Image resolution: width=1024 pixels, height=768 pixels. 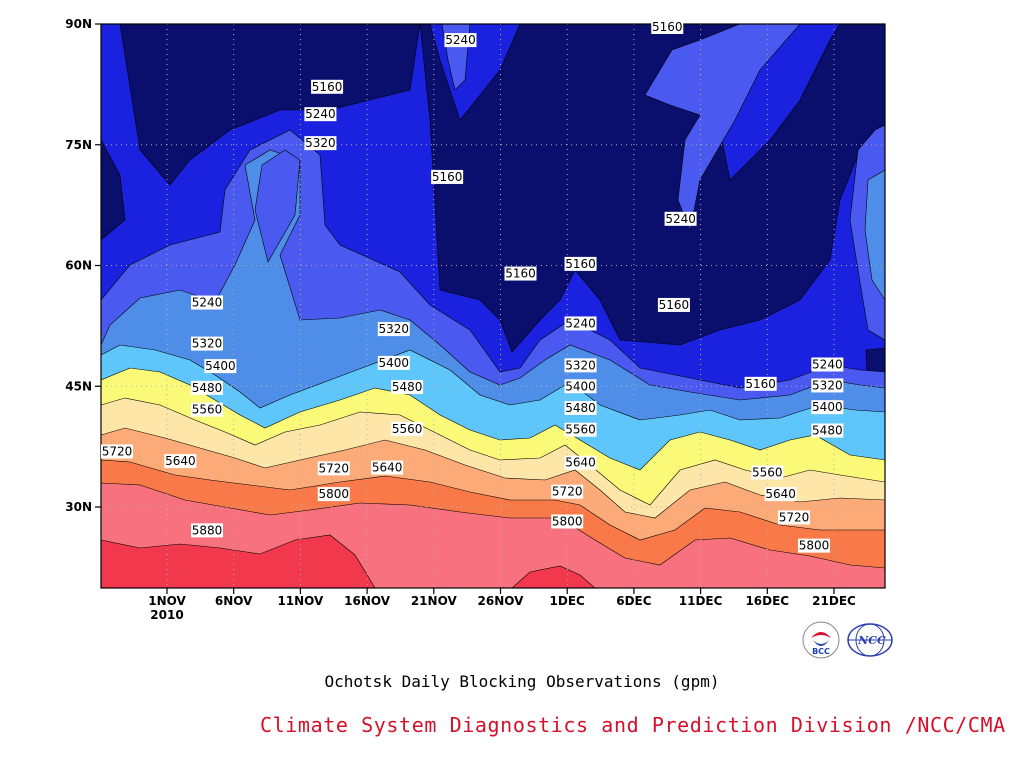 What do you see at coordinates (821, 651) in the screenshot?
I see `bcc-logo-text: BCC` at bounding box center [821, 651].